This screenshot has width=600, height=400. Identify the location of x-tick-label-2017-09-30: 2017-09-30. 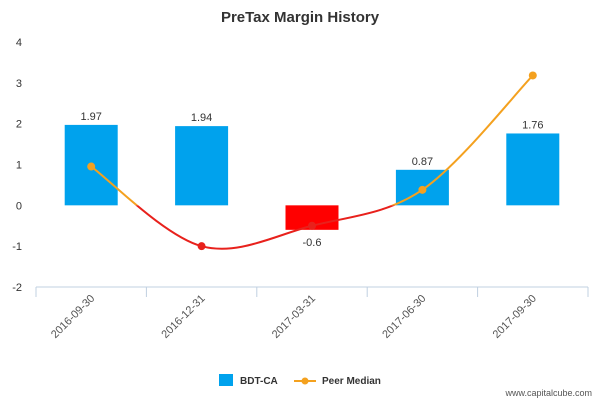
(515, 317).